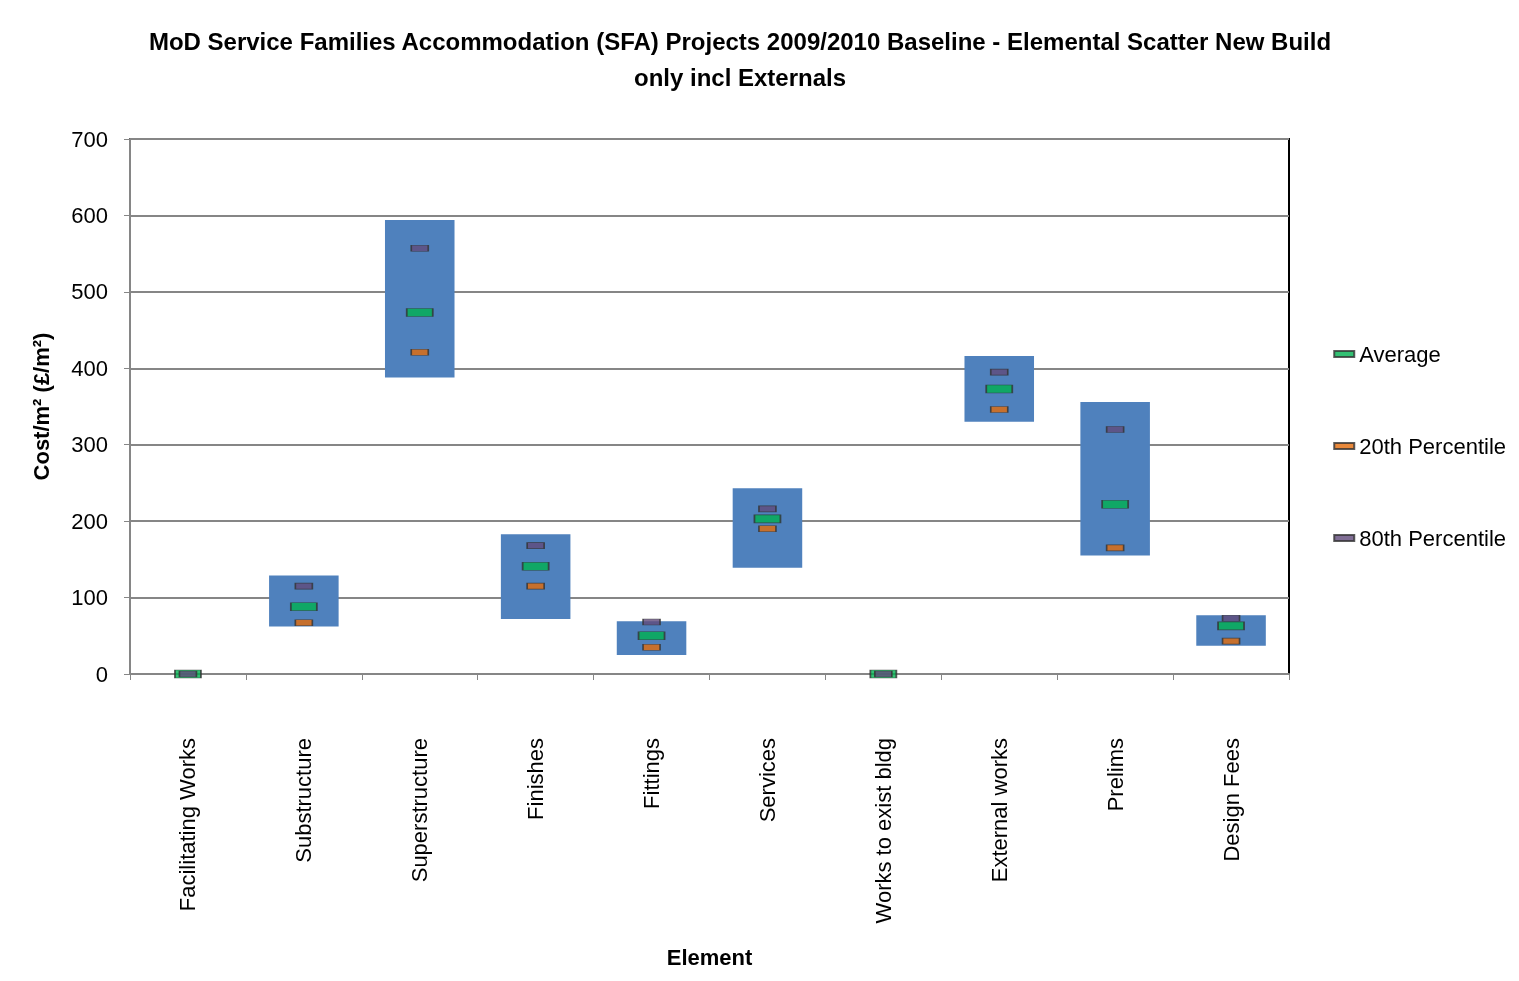  Describe the element at coordinates (89, 521) in the screenshot. I see `y-tick-label: 200` at that location.